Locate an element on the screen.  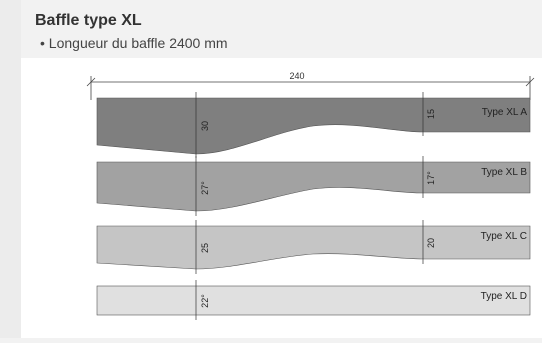
total-length-dimension: 240 is located at coordinates (310, 85).